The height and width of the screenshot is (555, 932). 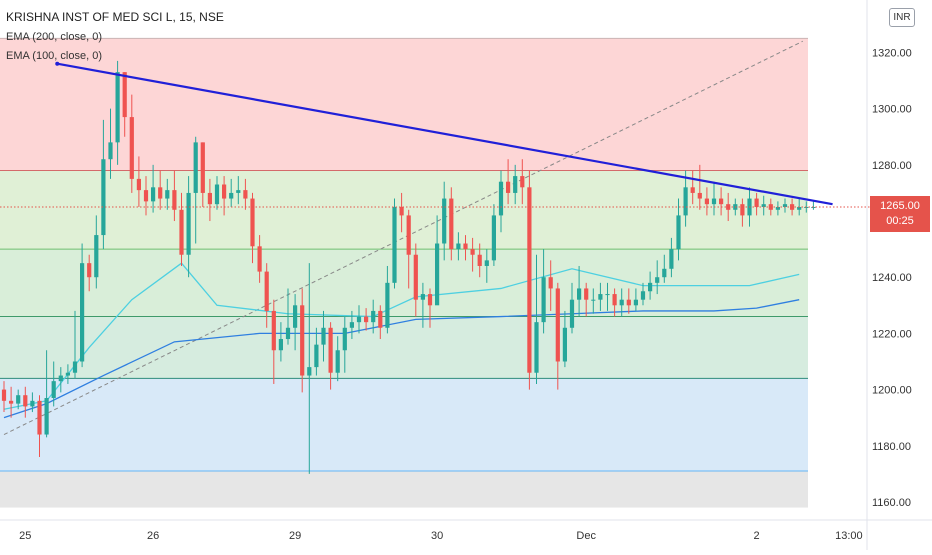 What do you see at coordinates (54, 56) in the screenshot?
I see `ema100-legend: EMA (100, close, 0)` at bounding box center [54, 56].